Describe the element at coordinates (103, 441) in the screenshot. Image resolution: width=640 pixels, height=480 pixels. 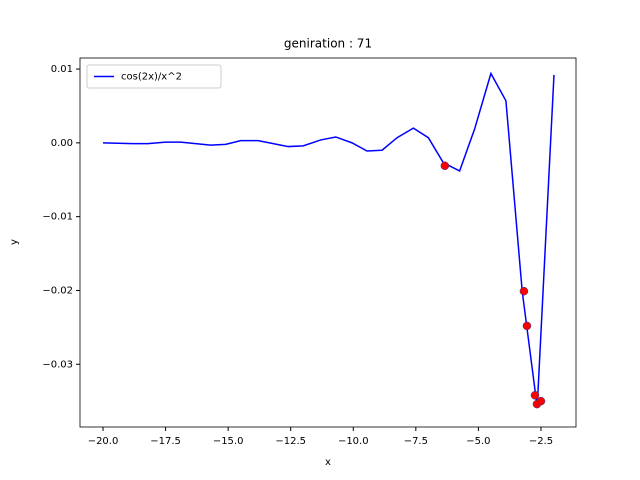
I see `x-tick-label: −20.0` at that location.